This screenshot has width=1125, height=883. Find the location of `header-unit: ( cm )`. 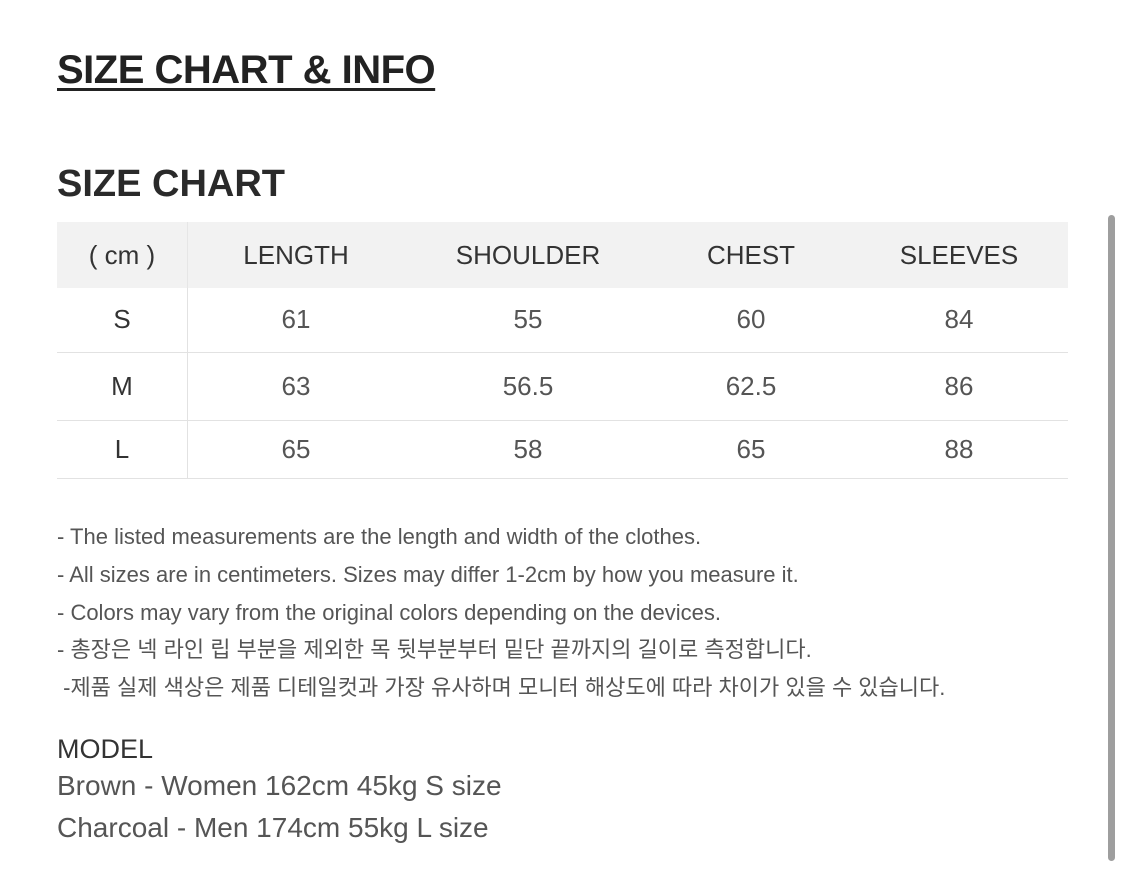

header-unit: ( cm ) is located at coordinates (122, 255).